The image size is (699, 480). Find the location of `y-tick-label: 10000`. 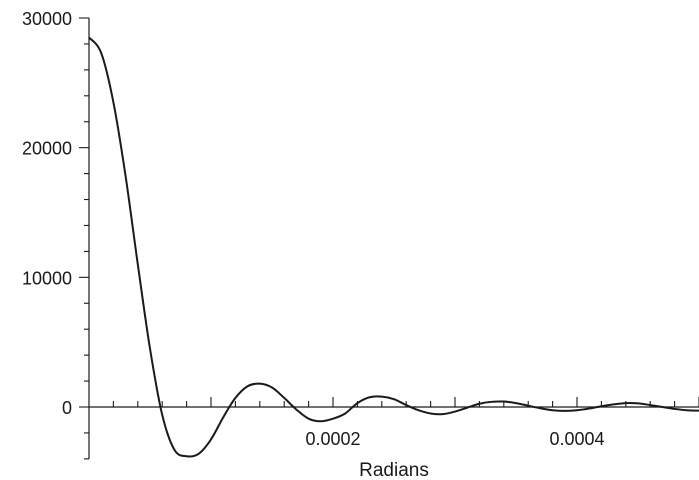

y-tick-label: 10000 is located at coordinates (47, 278).